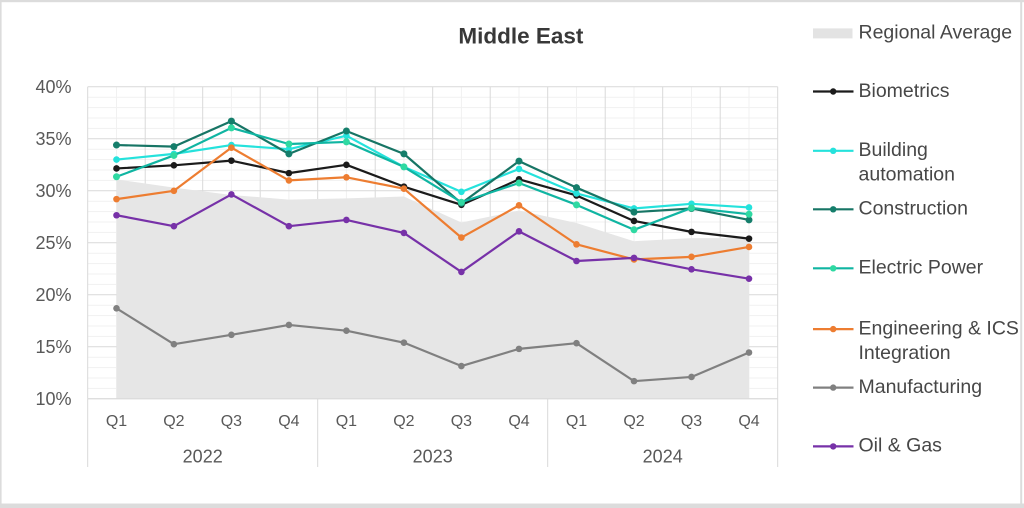 This screenshot has width=1024, height=508. Describe the element at coordinates (939, 328) in the screenshot. I see `svg-text: Engineering & ICS` at that location.